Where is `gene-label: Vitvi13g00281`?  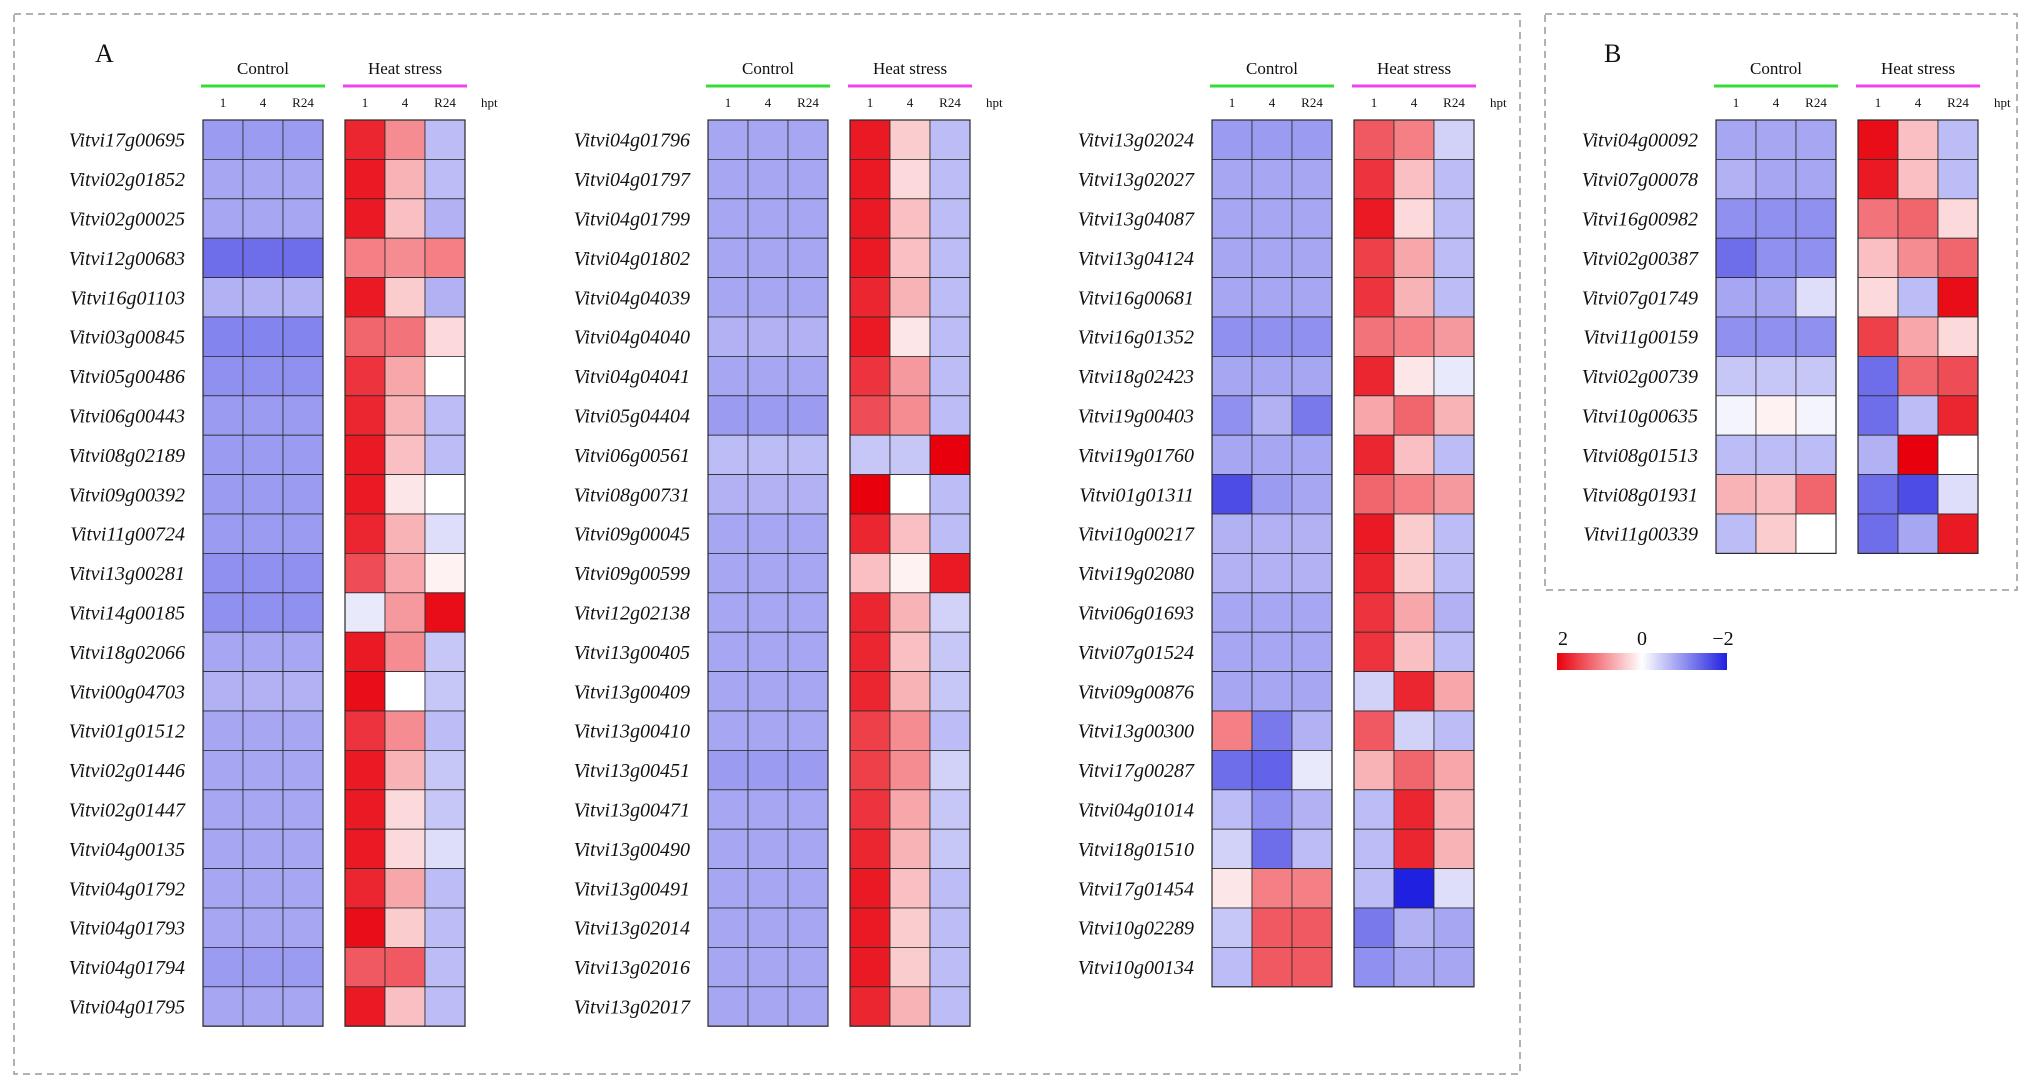
gene-label: Vitvi13g00281 is located at coordinates (127, 574).